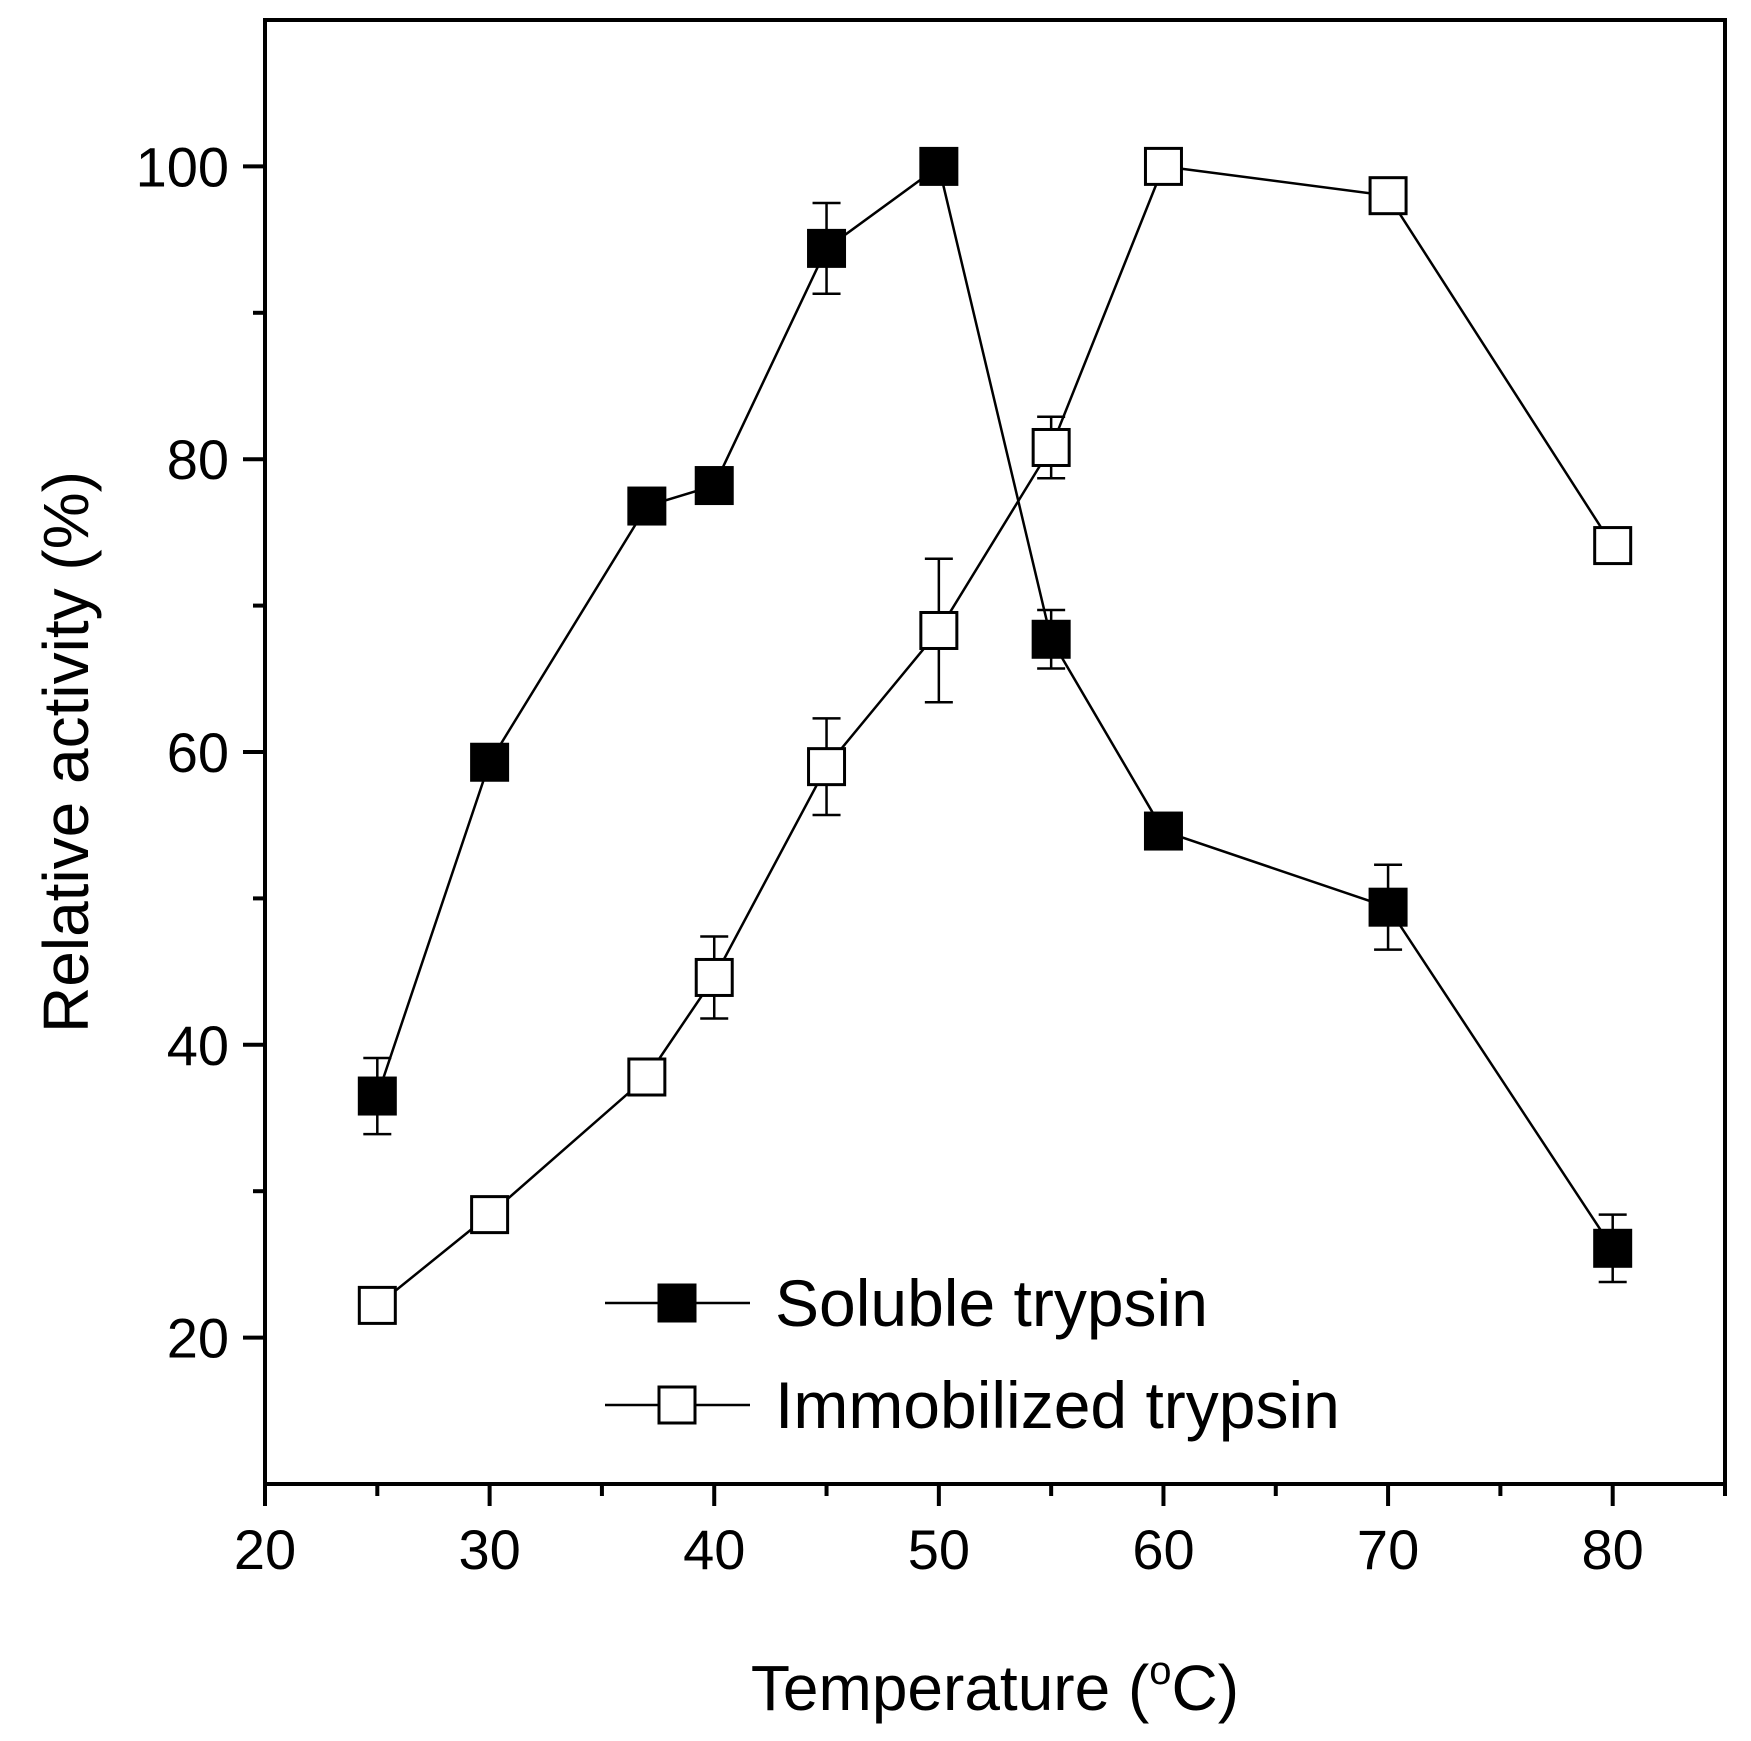 The width and height of the screenshot is (1751, 1741). I want to click on y-tick-label: 60, so click(198, 752).